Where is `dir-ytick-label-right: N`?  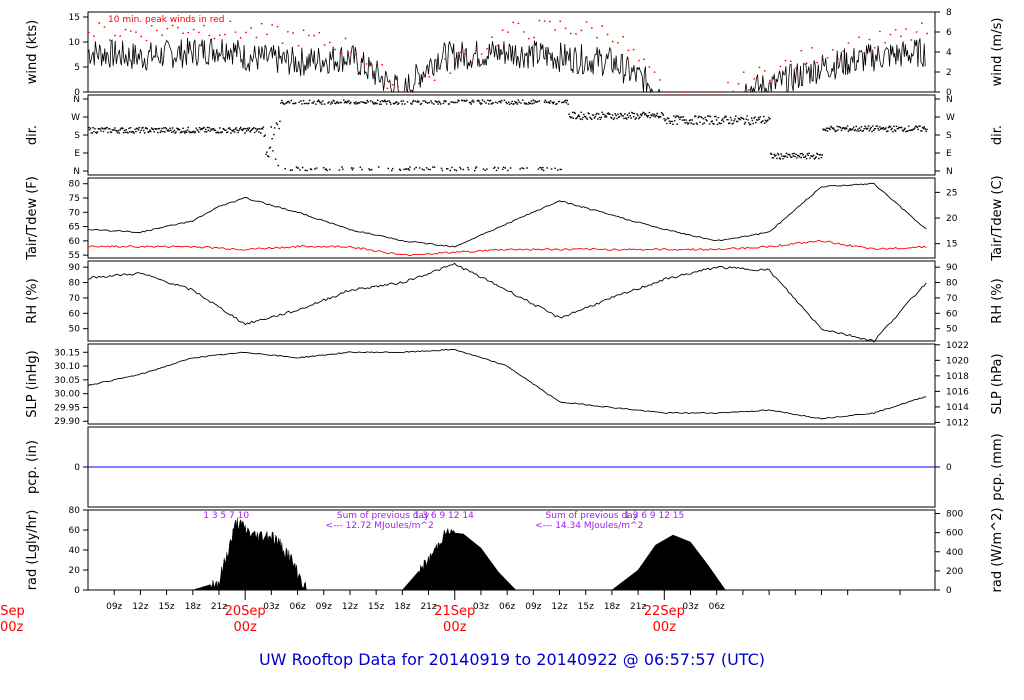
dir-ytick-label-right: N is located at coordinates (949, 100).